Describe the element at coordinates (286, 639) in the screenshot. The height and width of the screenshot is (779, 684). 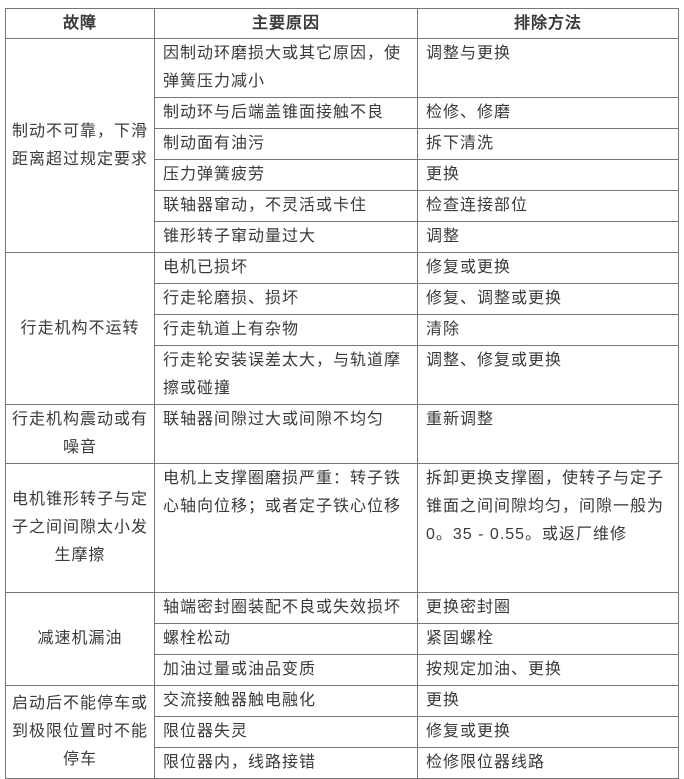
I see `cause-cell: 螺栓松动` at that location.